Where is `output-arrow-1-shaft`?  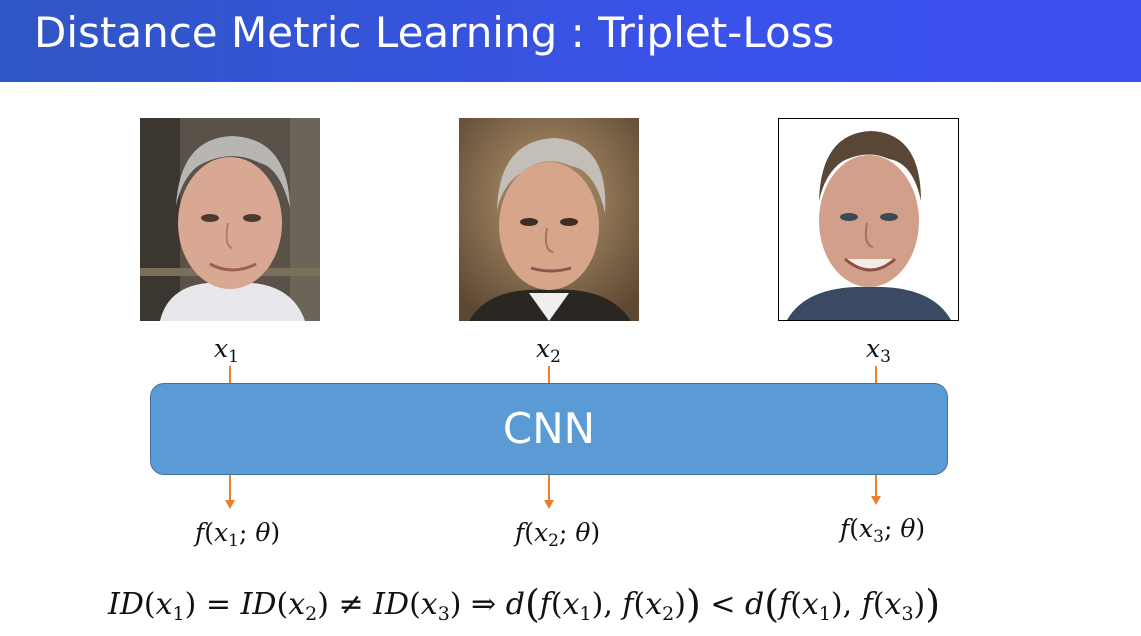
output-arrow-1-shaft is located at coordinates (230, 488).